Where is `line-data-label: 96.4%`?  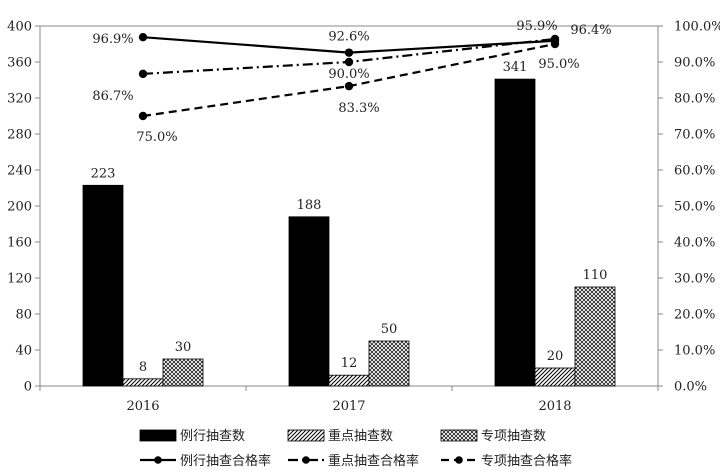 line-data-label: 96.4% is located at coordinates (590, 30).